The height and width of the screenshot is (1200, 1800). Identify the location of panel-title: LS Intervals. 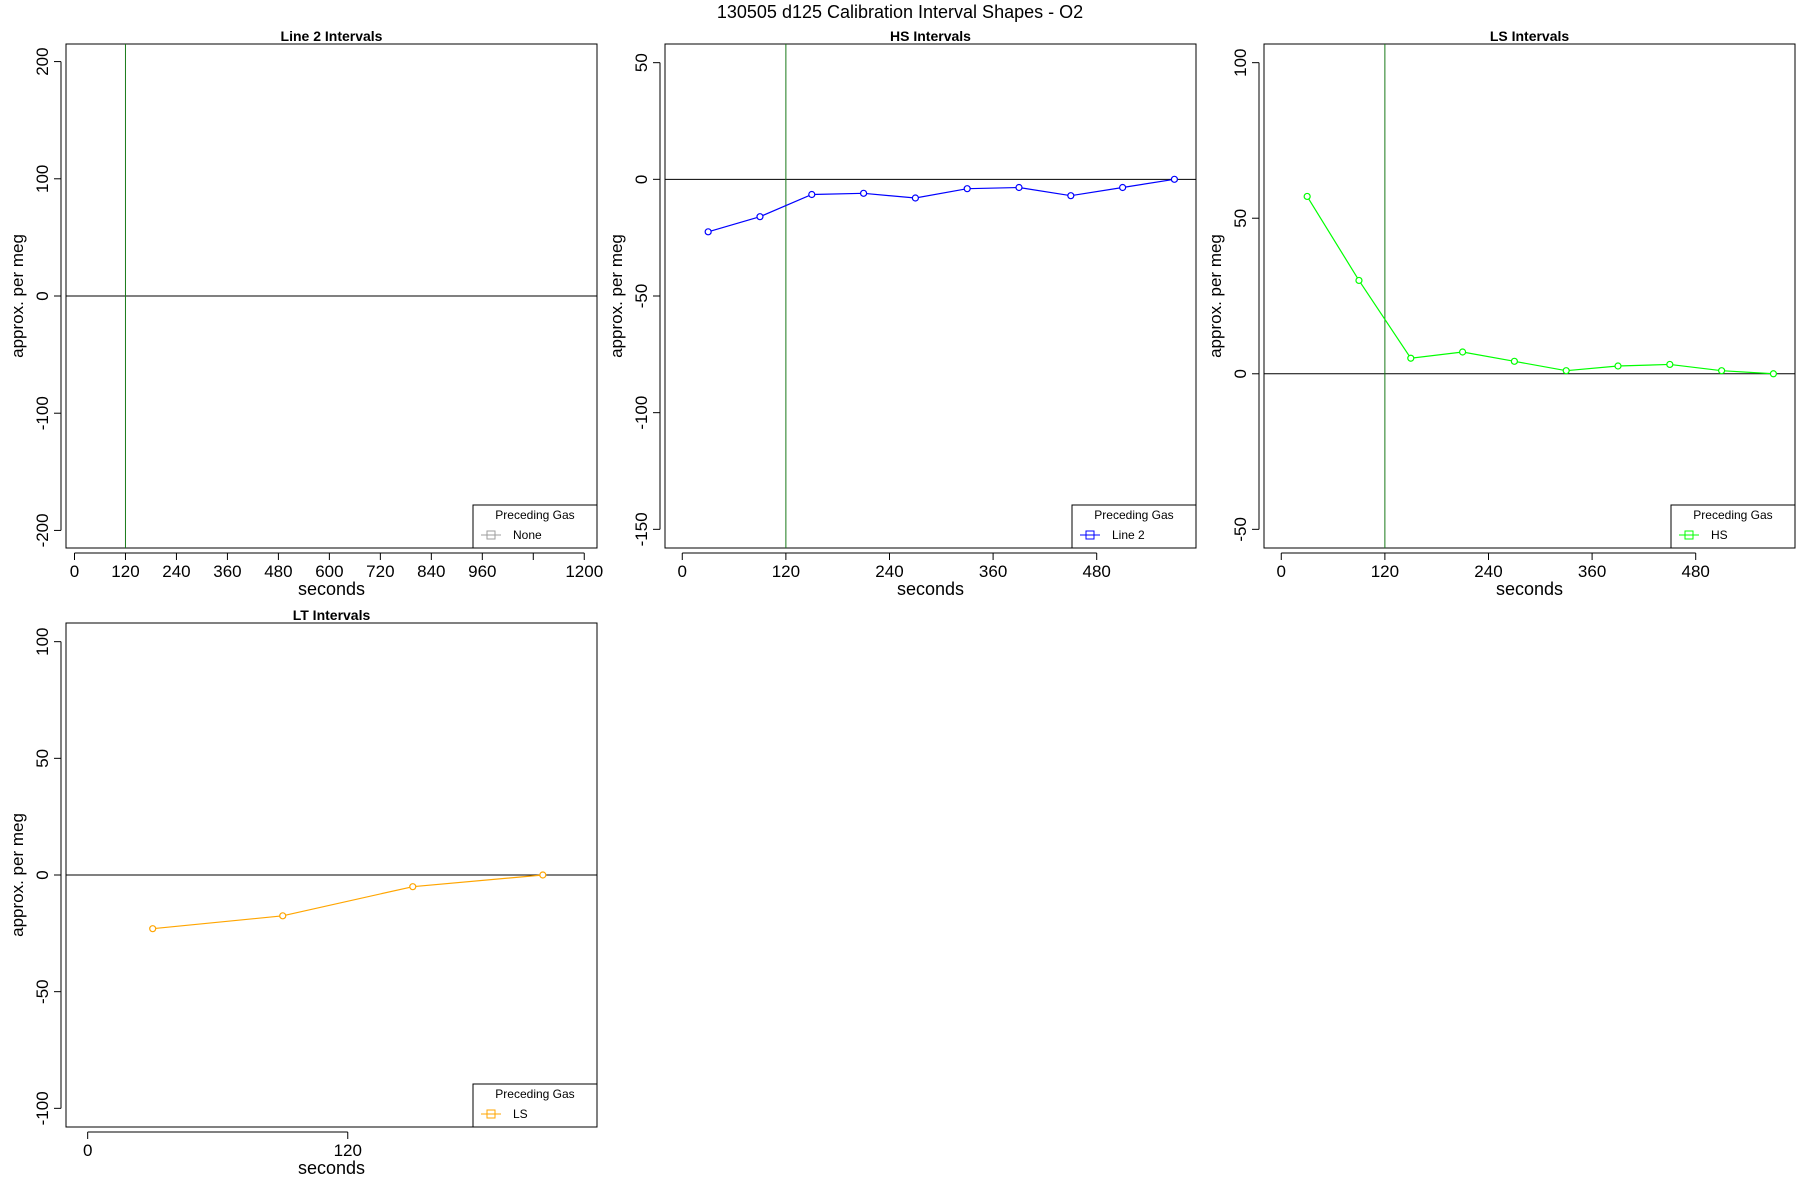
(1530, 36).